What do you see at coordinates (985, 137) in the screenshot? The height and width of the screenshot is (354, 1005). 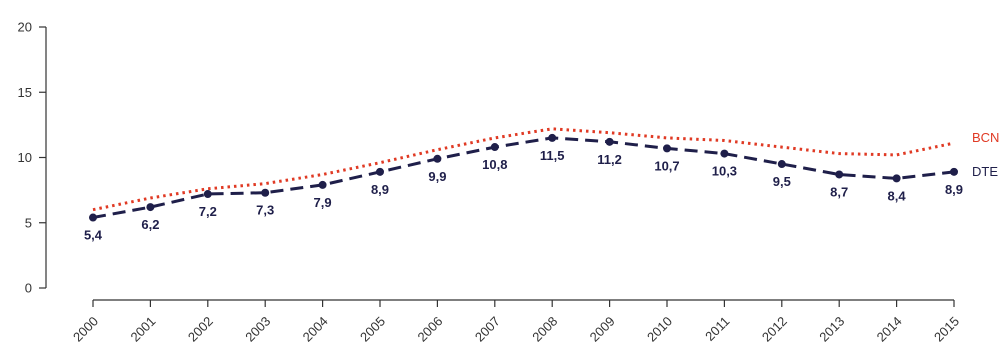 I see `series-label-bcn: BCN` at bounding box center [985, 137].